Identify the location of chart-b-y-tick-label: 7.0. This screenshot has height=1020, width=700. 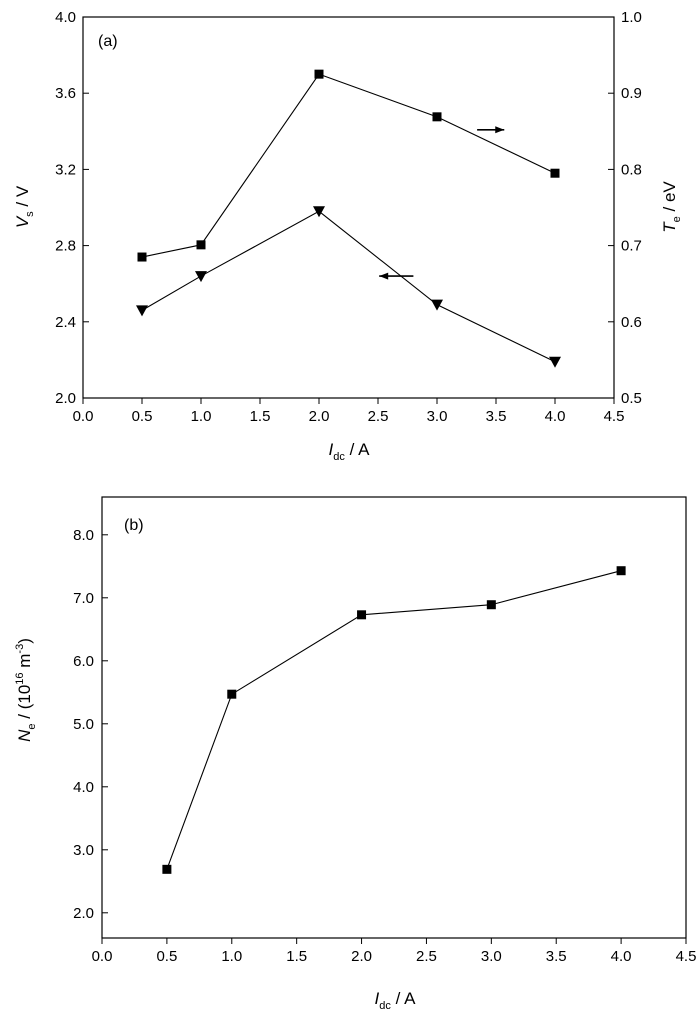
(83, 598).